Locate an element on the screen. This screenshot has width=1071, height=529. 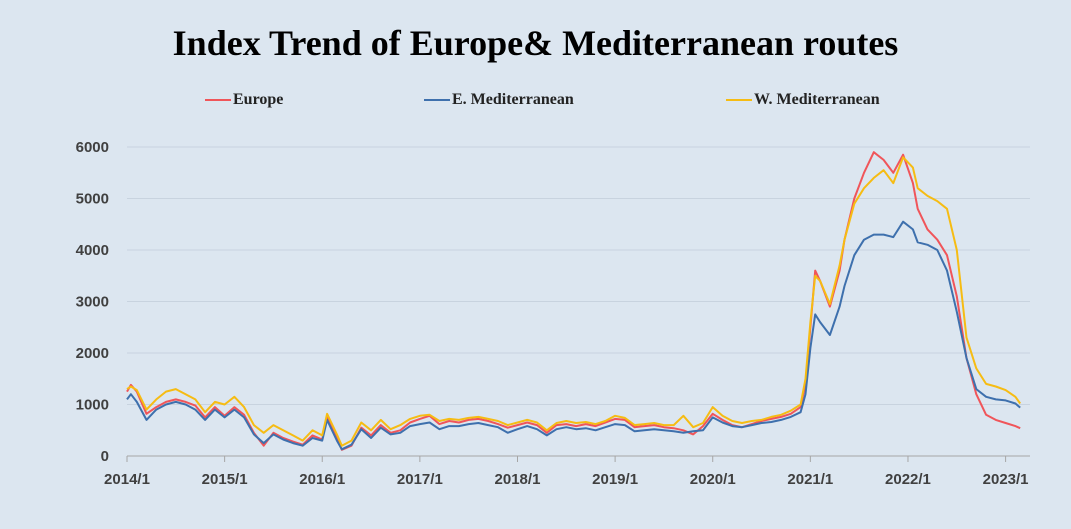
legend-swatch-europe is located at coordinates (218, 100).